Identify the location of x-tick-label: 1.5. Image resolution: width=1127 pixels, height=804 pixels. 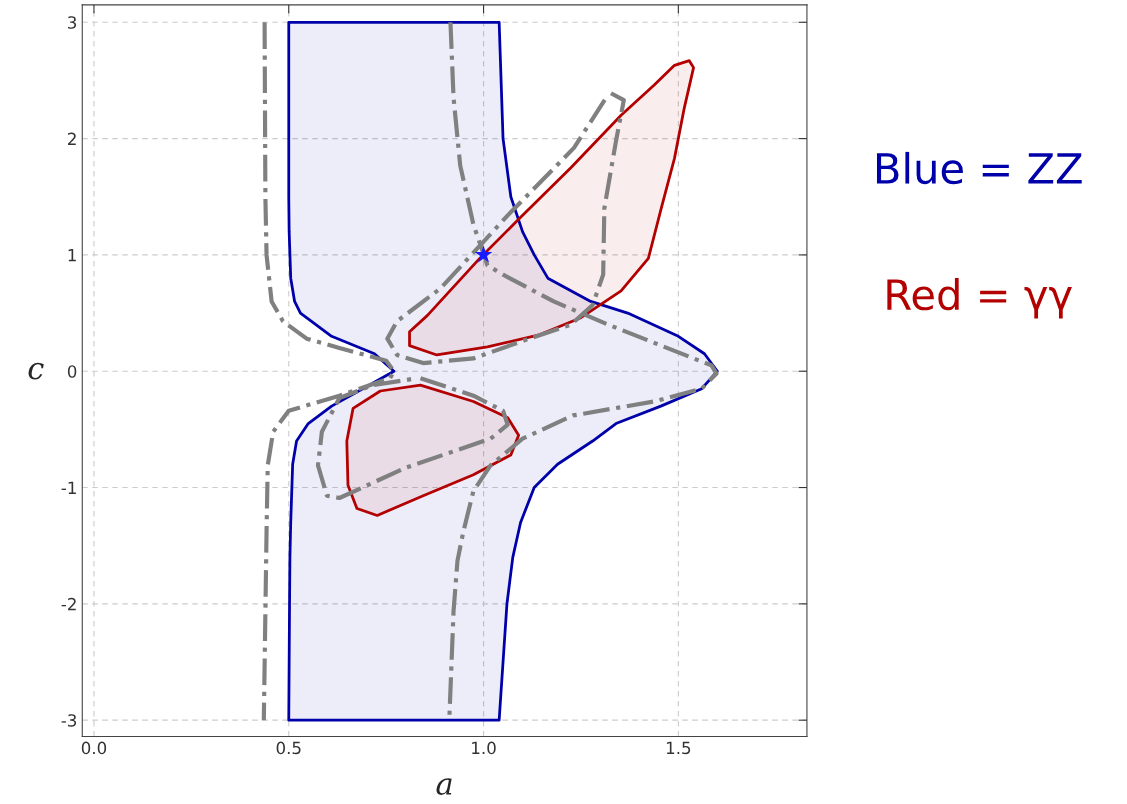
(678, 748).